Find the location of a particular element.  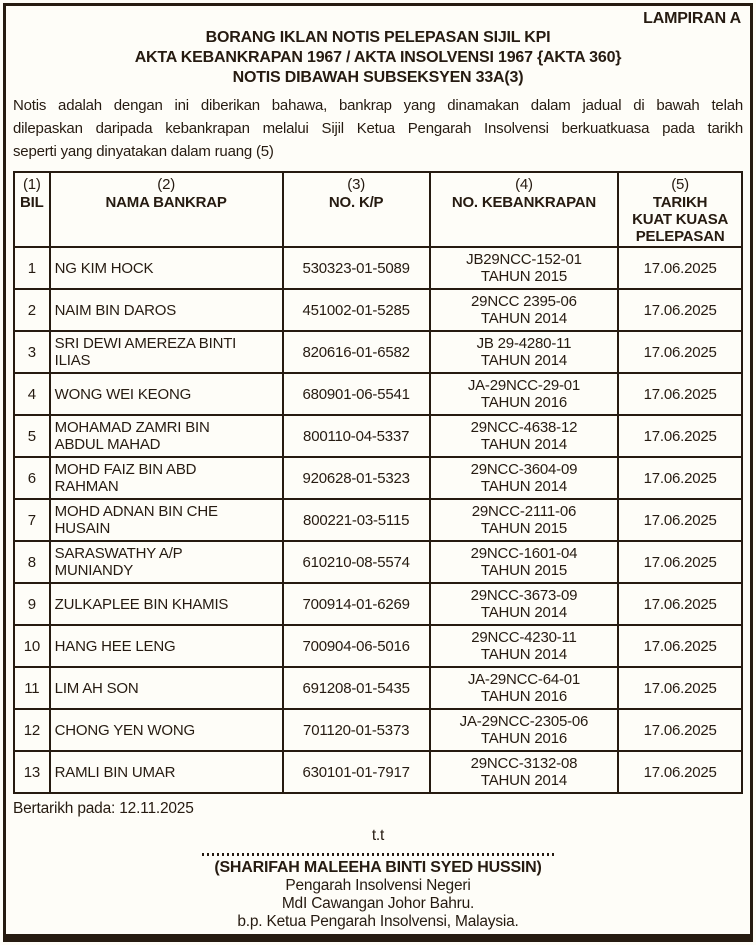

cell-kebankrapan: 29NCC-3673-09 TAHUN 2014 is located at coordinates (524, 604).